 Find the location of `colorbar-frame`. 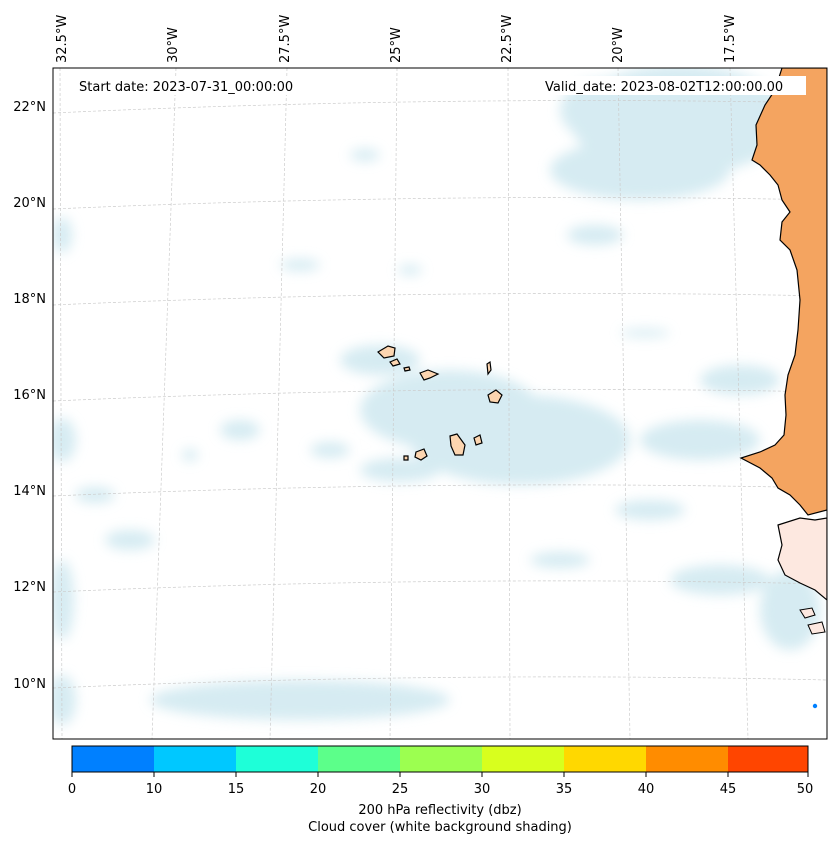

colorbar-frame is located at coordinates (440, 759).